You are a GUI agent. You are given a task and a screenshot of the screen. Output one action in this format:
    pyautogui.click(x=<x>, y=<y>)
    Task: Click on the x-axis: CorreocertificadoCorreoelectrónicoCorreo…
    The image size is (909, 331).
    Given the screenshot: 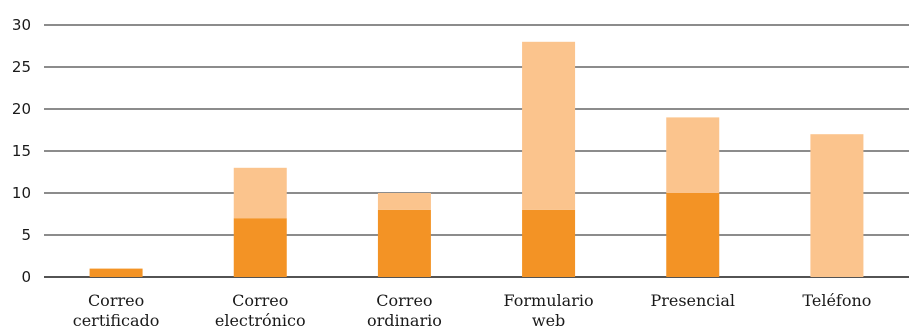 What is the action you would take?
    pyautogui.click(x=472, y=310)
    